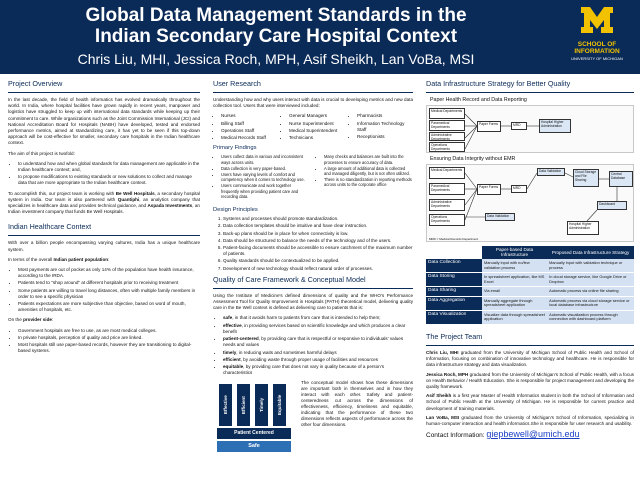 This screenshot has height=480, width=640. Describe the element at coordinates (621, 179) in the screenshot. I see `central-database-box: Central Database` at that location.